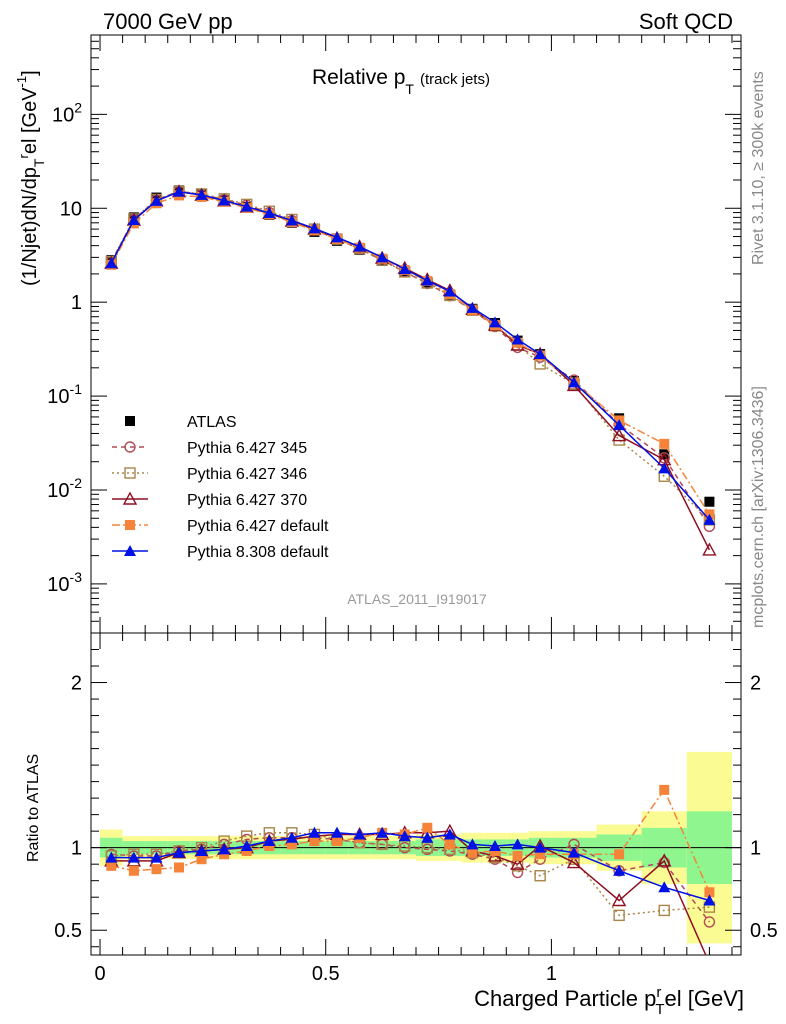  What do you see at coordinates (130, 421) in the screenshot?
I see `legend-marker-atlas` at bounding box center [130, 421].